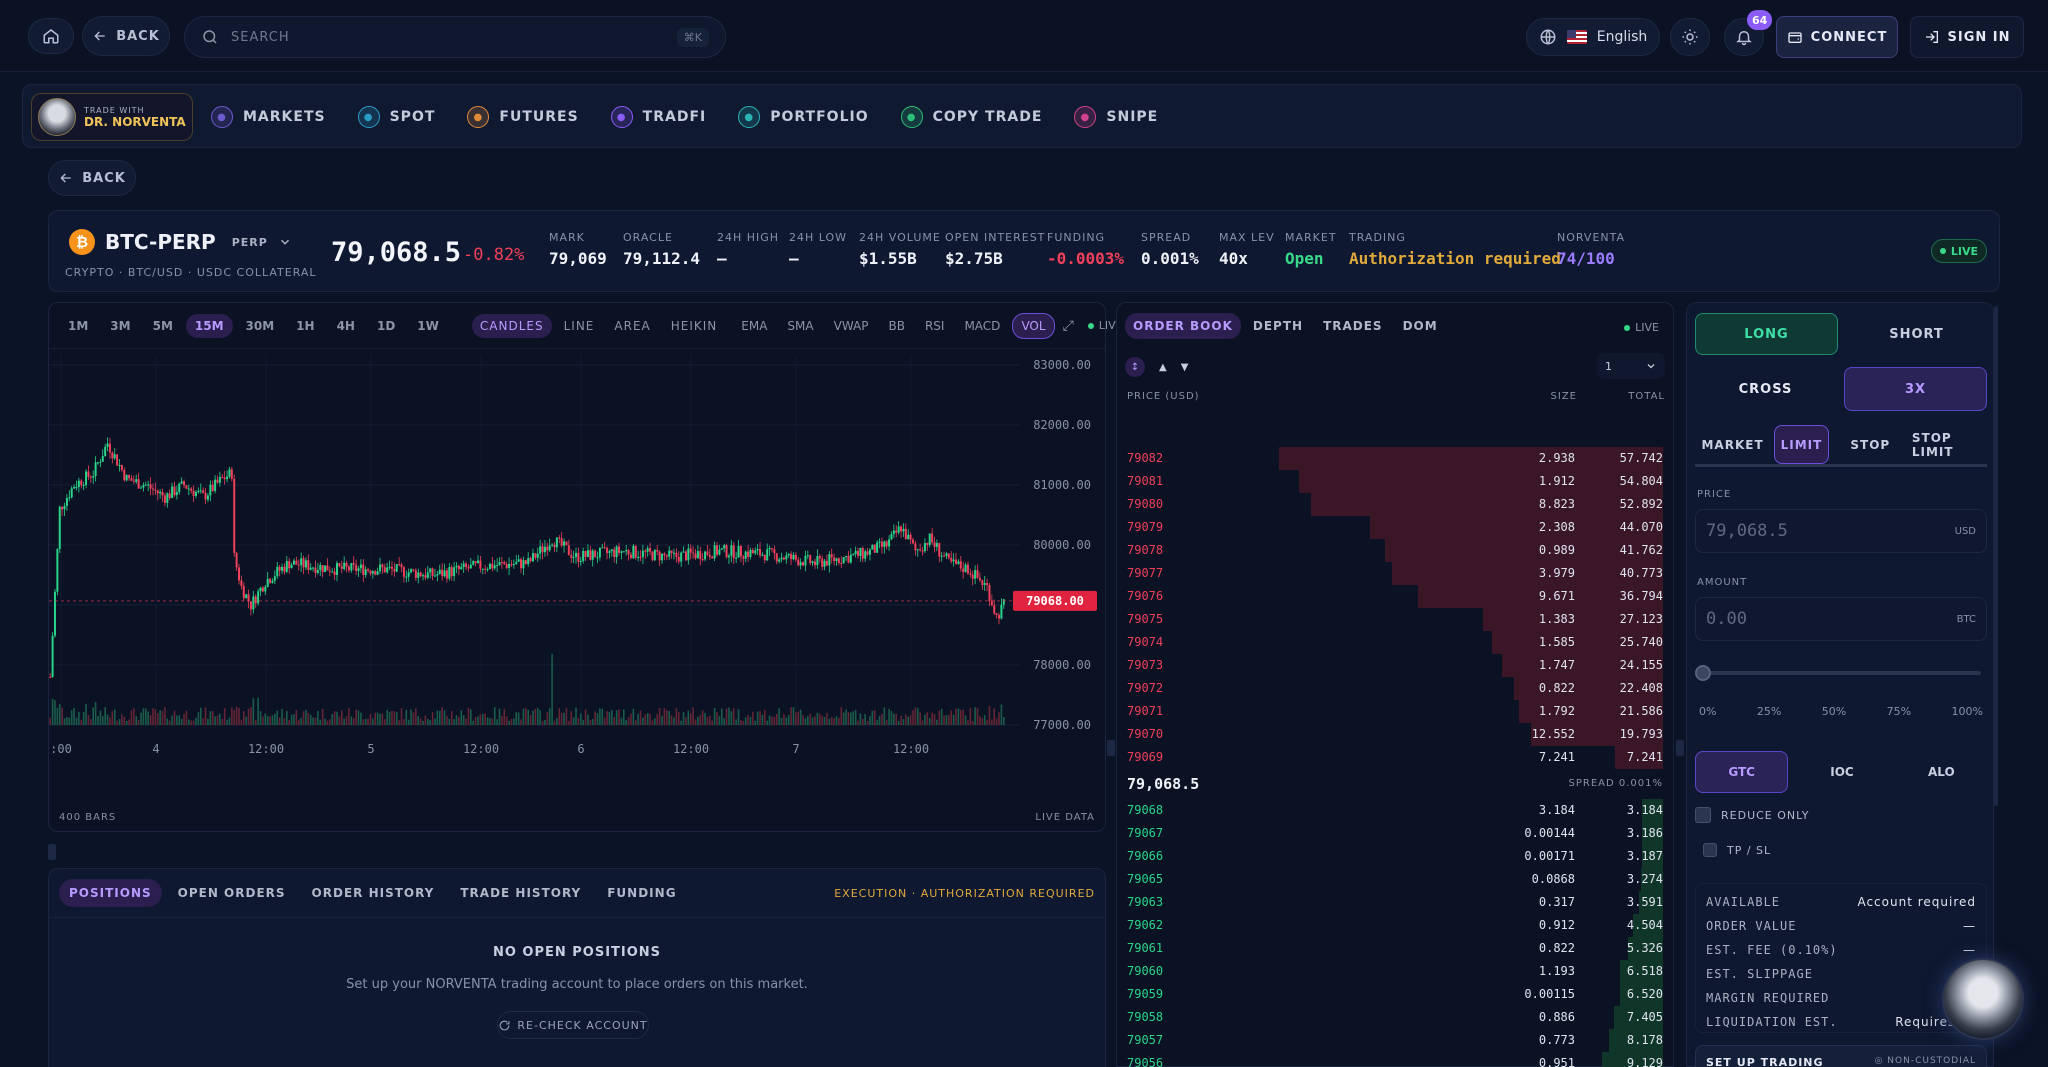 This screenshot has width=2048, height=1067. What do you see at coordinates (92, 178) in the screenshot?
I see `page-back-button: BACK` at bounding box center [92, 178].